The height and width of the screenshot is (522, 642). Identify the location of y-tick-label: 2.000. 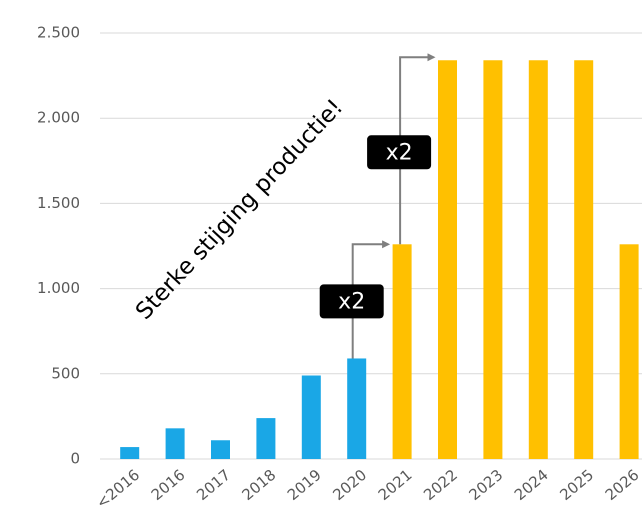
(58, 118).